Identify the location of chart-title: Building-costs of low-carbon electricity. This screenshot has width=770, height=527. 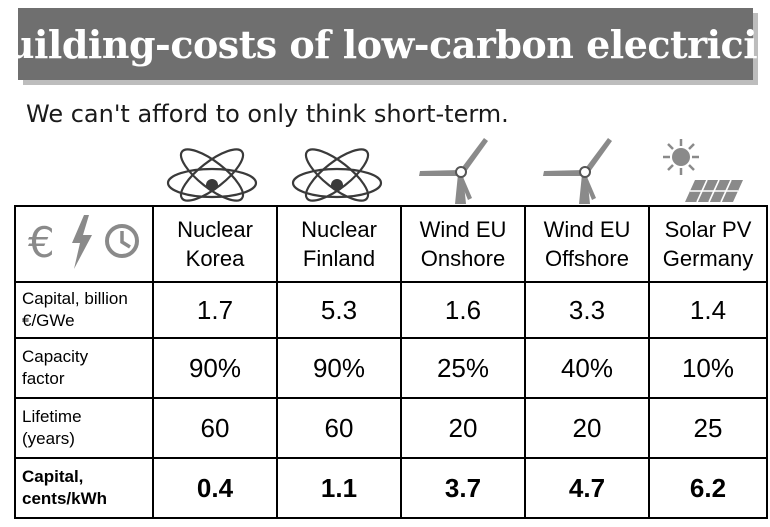
(385, 44).